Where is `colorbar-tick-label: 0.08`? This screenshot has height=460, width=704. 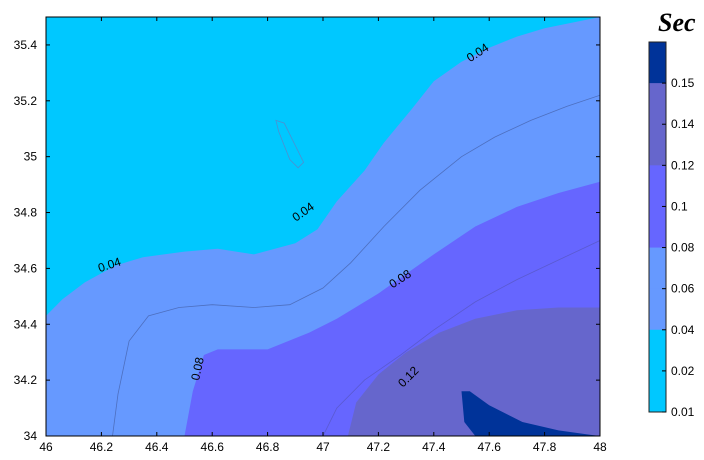 colorbar-tick-label: 0.08 is located at coordinates (683, 248).